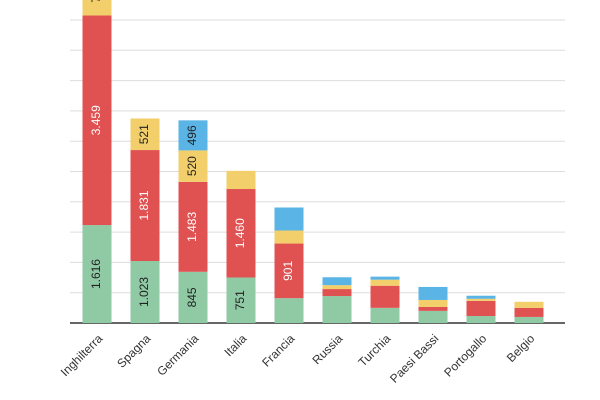 The width and height of the screenshot is (600, 400). I want to click on value-label: 520, so click(192, 166).